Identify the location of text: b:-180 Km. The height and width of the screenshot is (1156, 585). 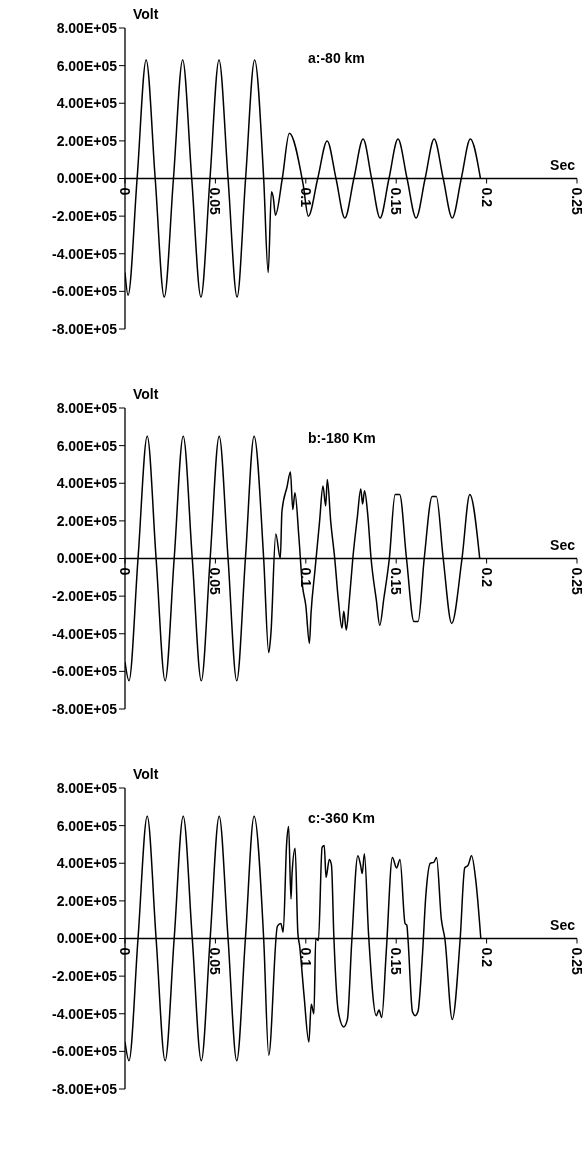
(342, 438).